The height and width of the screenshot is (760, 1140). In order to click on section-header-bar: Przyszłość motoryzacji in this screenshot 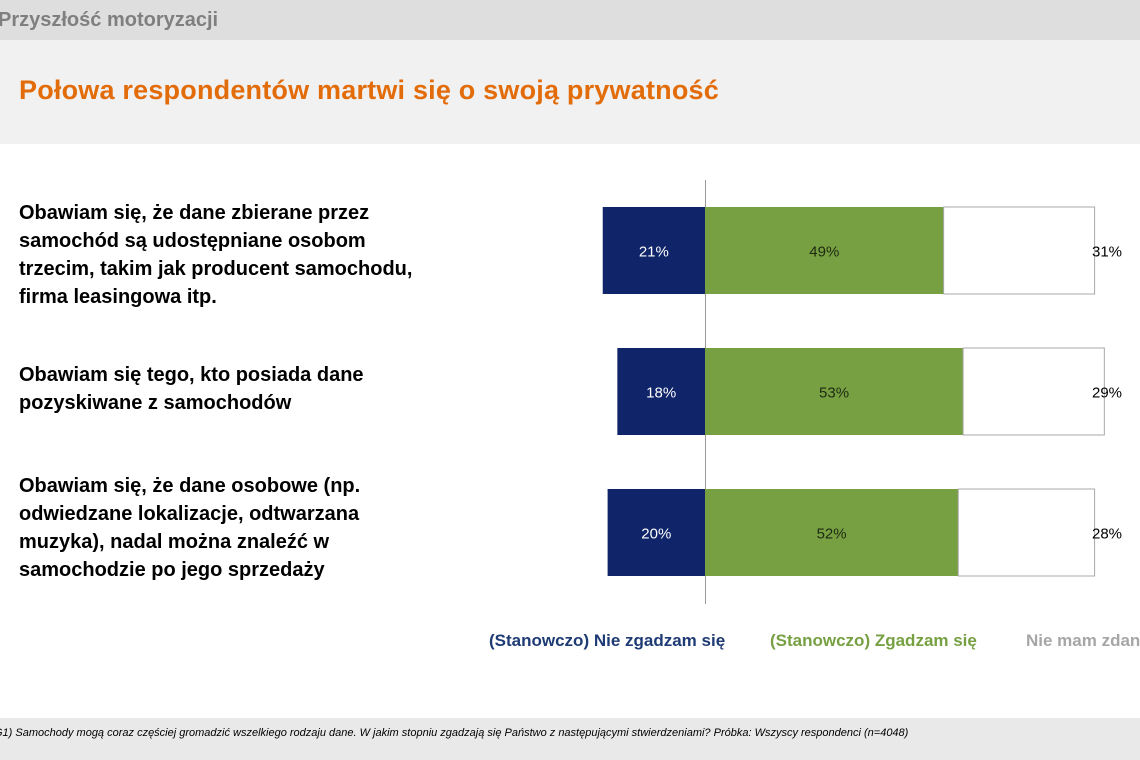, I will do `click(570, 20)`.